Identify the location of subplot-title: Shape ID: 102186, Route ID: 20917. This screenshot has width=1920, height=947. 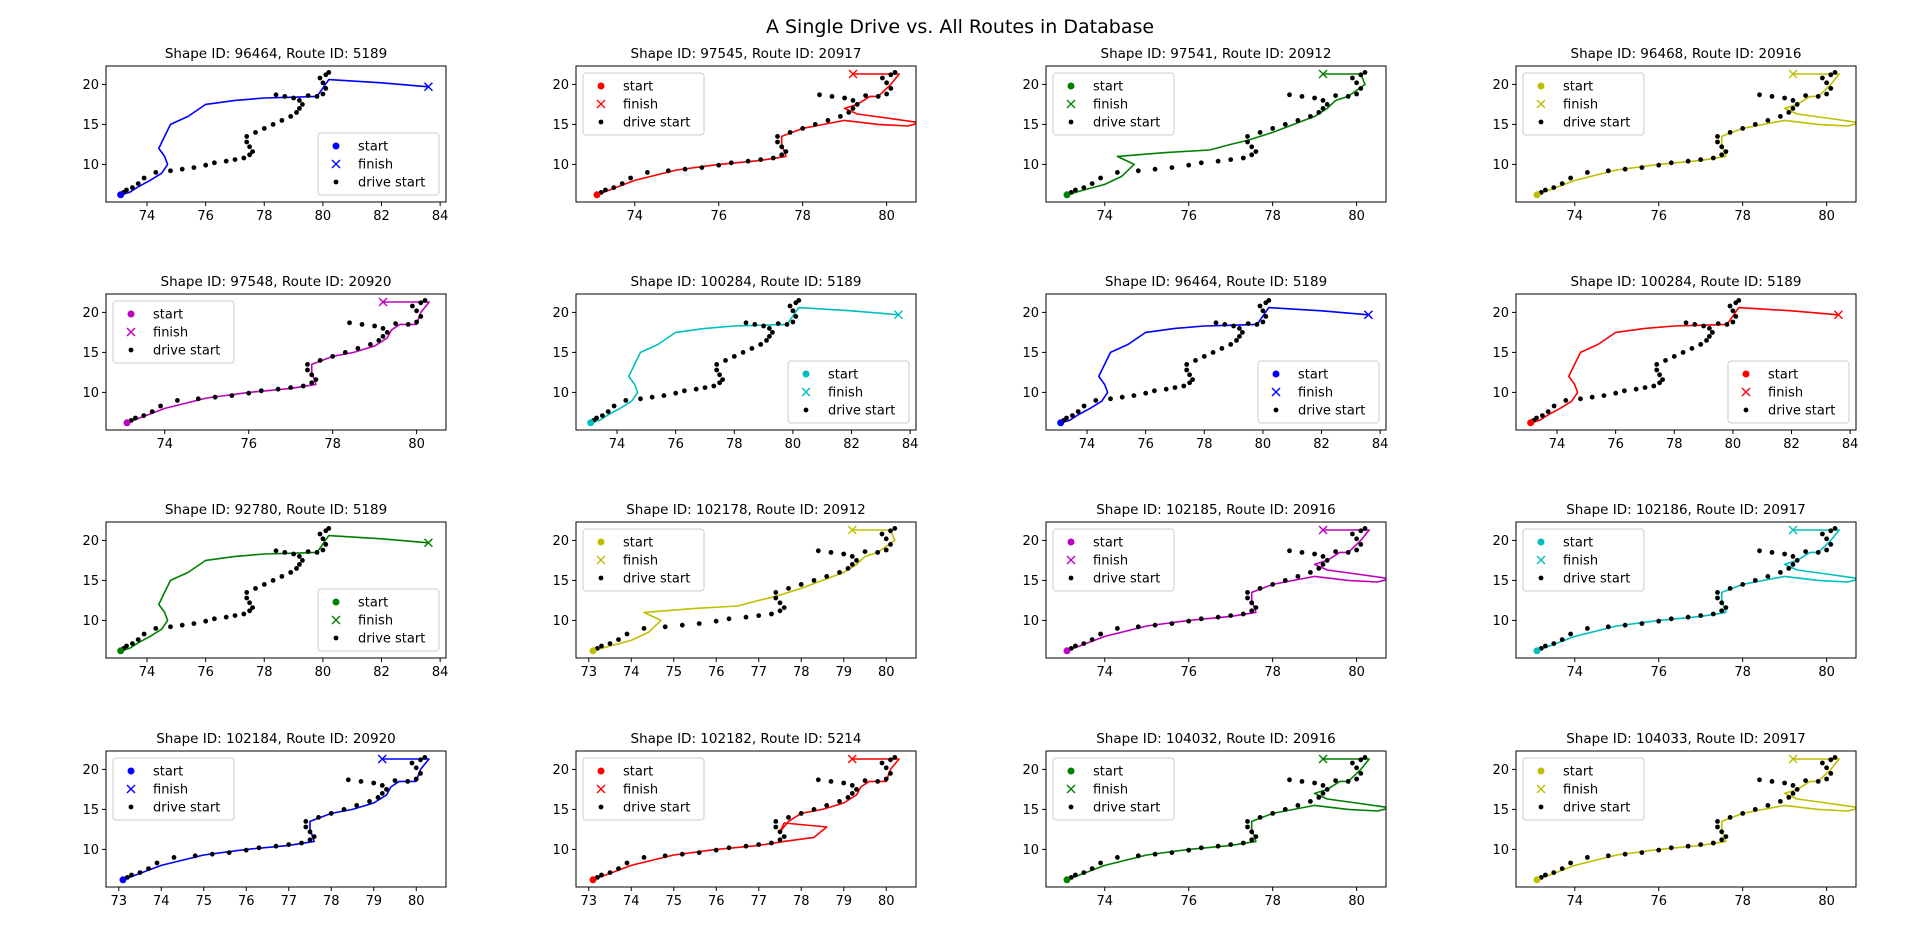
(1686, 510).